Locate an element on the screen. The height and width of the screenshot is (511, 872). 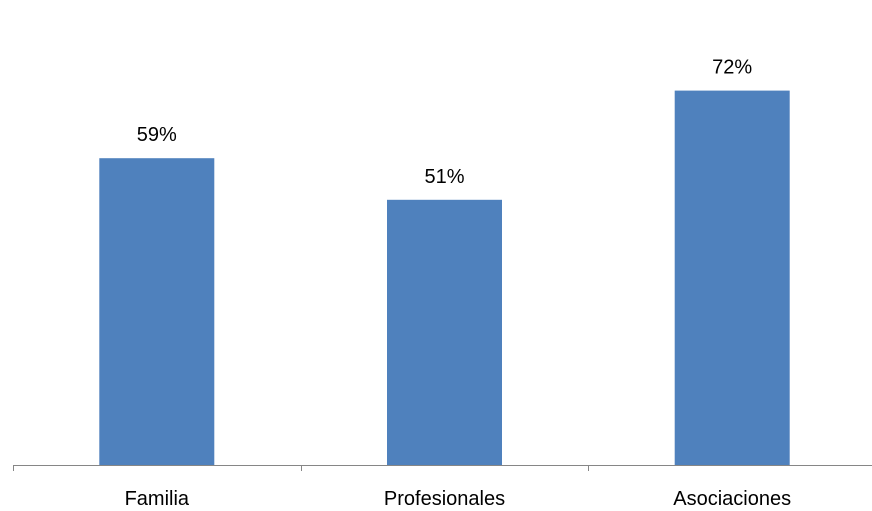
x-tick-label-profesionales: Profesionales is located at coordinates (444, 499).